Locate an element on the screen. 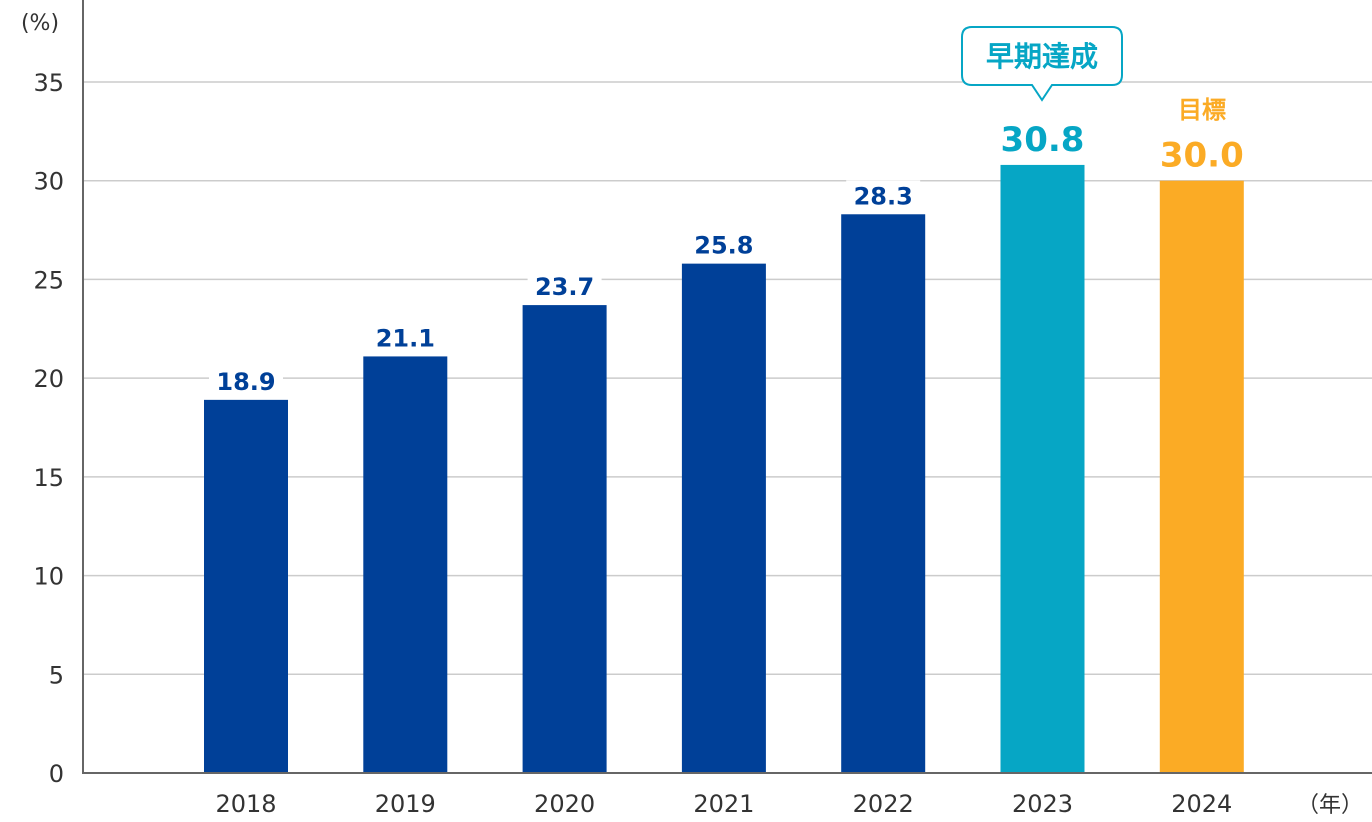  bar-2024 is located at coordinates (1201, 476).